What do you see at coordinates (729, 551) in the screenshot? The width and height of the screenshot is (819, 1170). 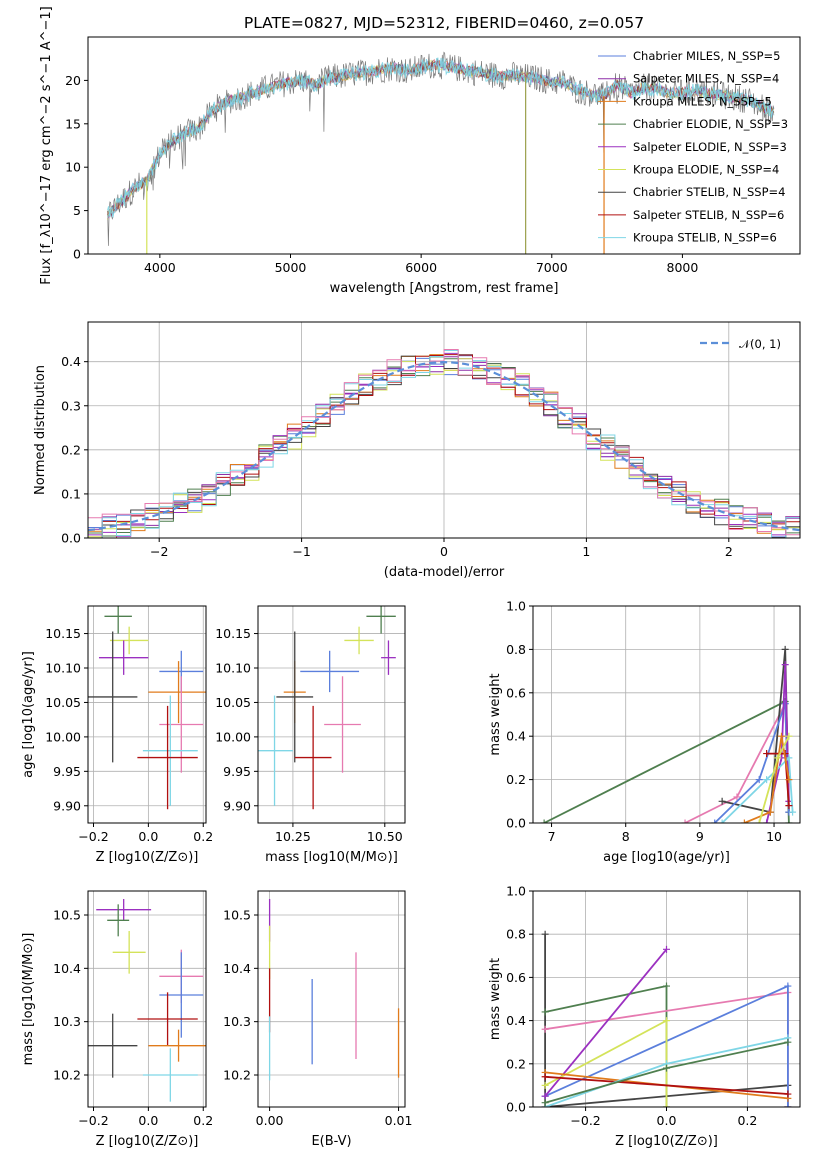 I see `x-tick-label: 2` at bounding box center [729, 551].